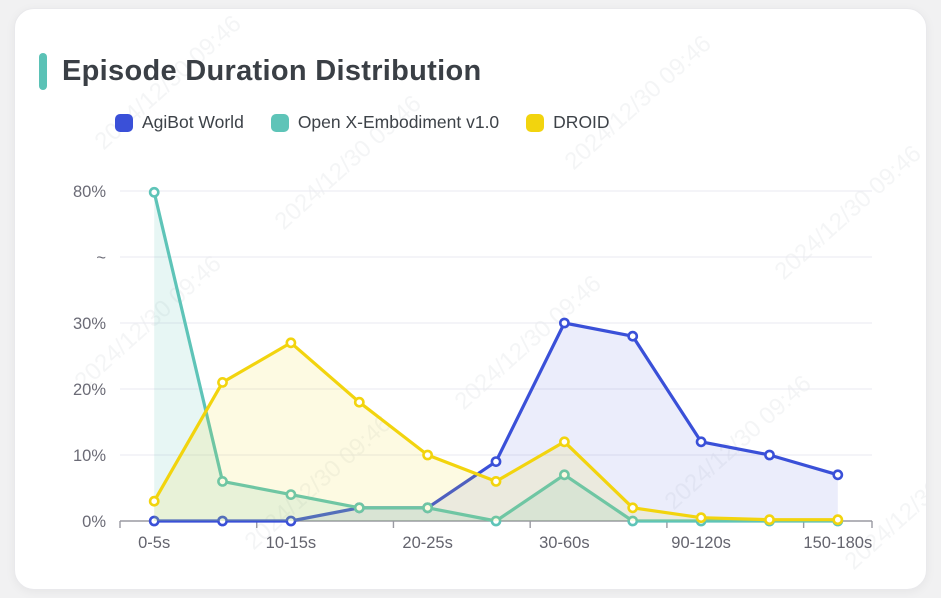  What do you see at coordinates (193, 122) in the screenshot?
I see `legend-label: AgiBot World` at bounding box center [193, 122].